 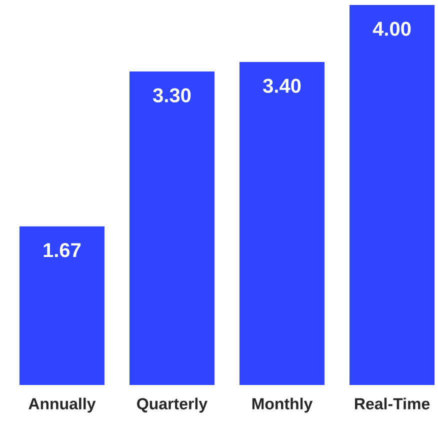 What do you see at coordinates (171, 95) in the screenshot?
I see `data-label: 3.30` at bounding box center [171, 95].